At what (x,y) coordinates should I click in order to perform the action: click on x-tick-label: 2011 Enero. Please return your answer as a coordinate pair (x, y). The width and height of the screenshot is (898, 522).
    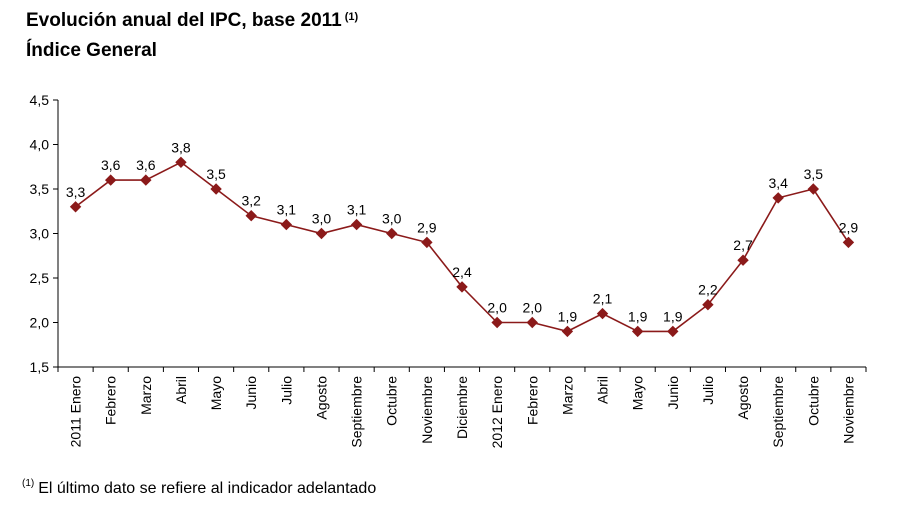
    Looking at the image, I should click on (76, 412).